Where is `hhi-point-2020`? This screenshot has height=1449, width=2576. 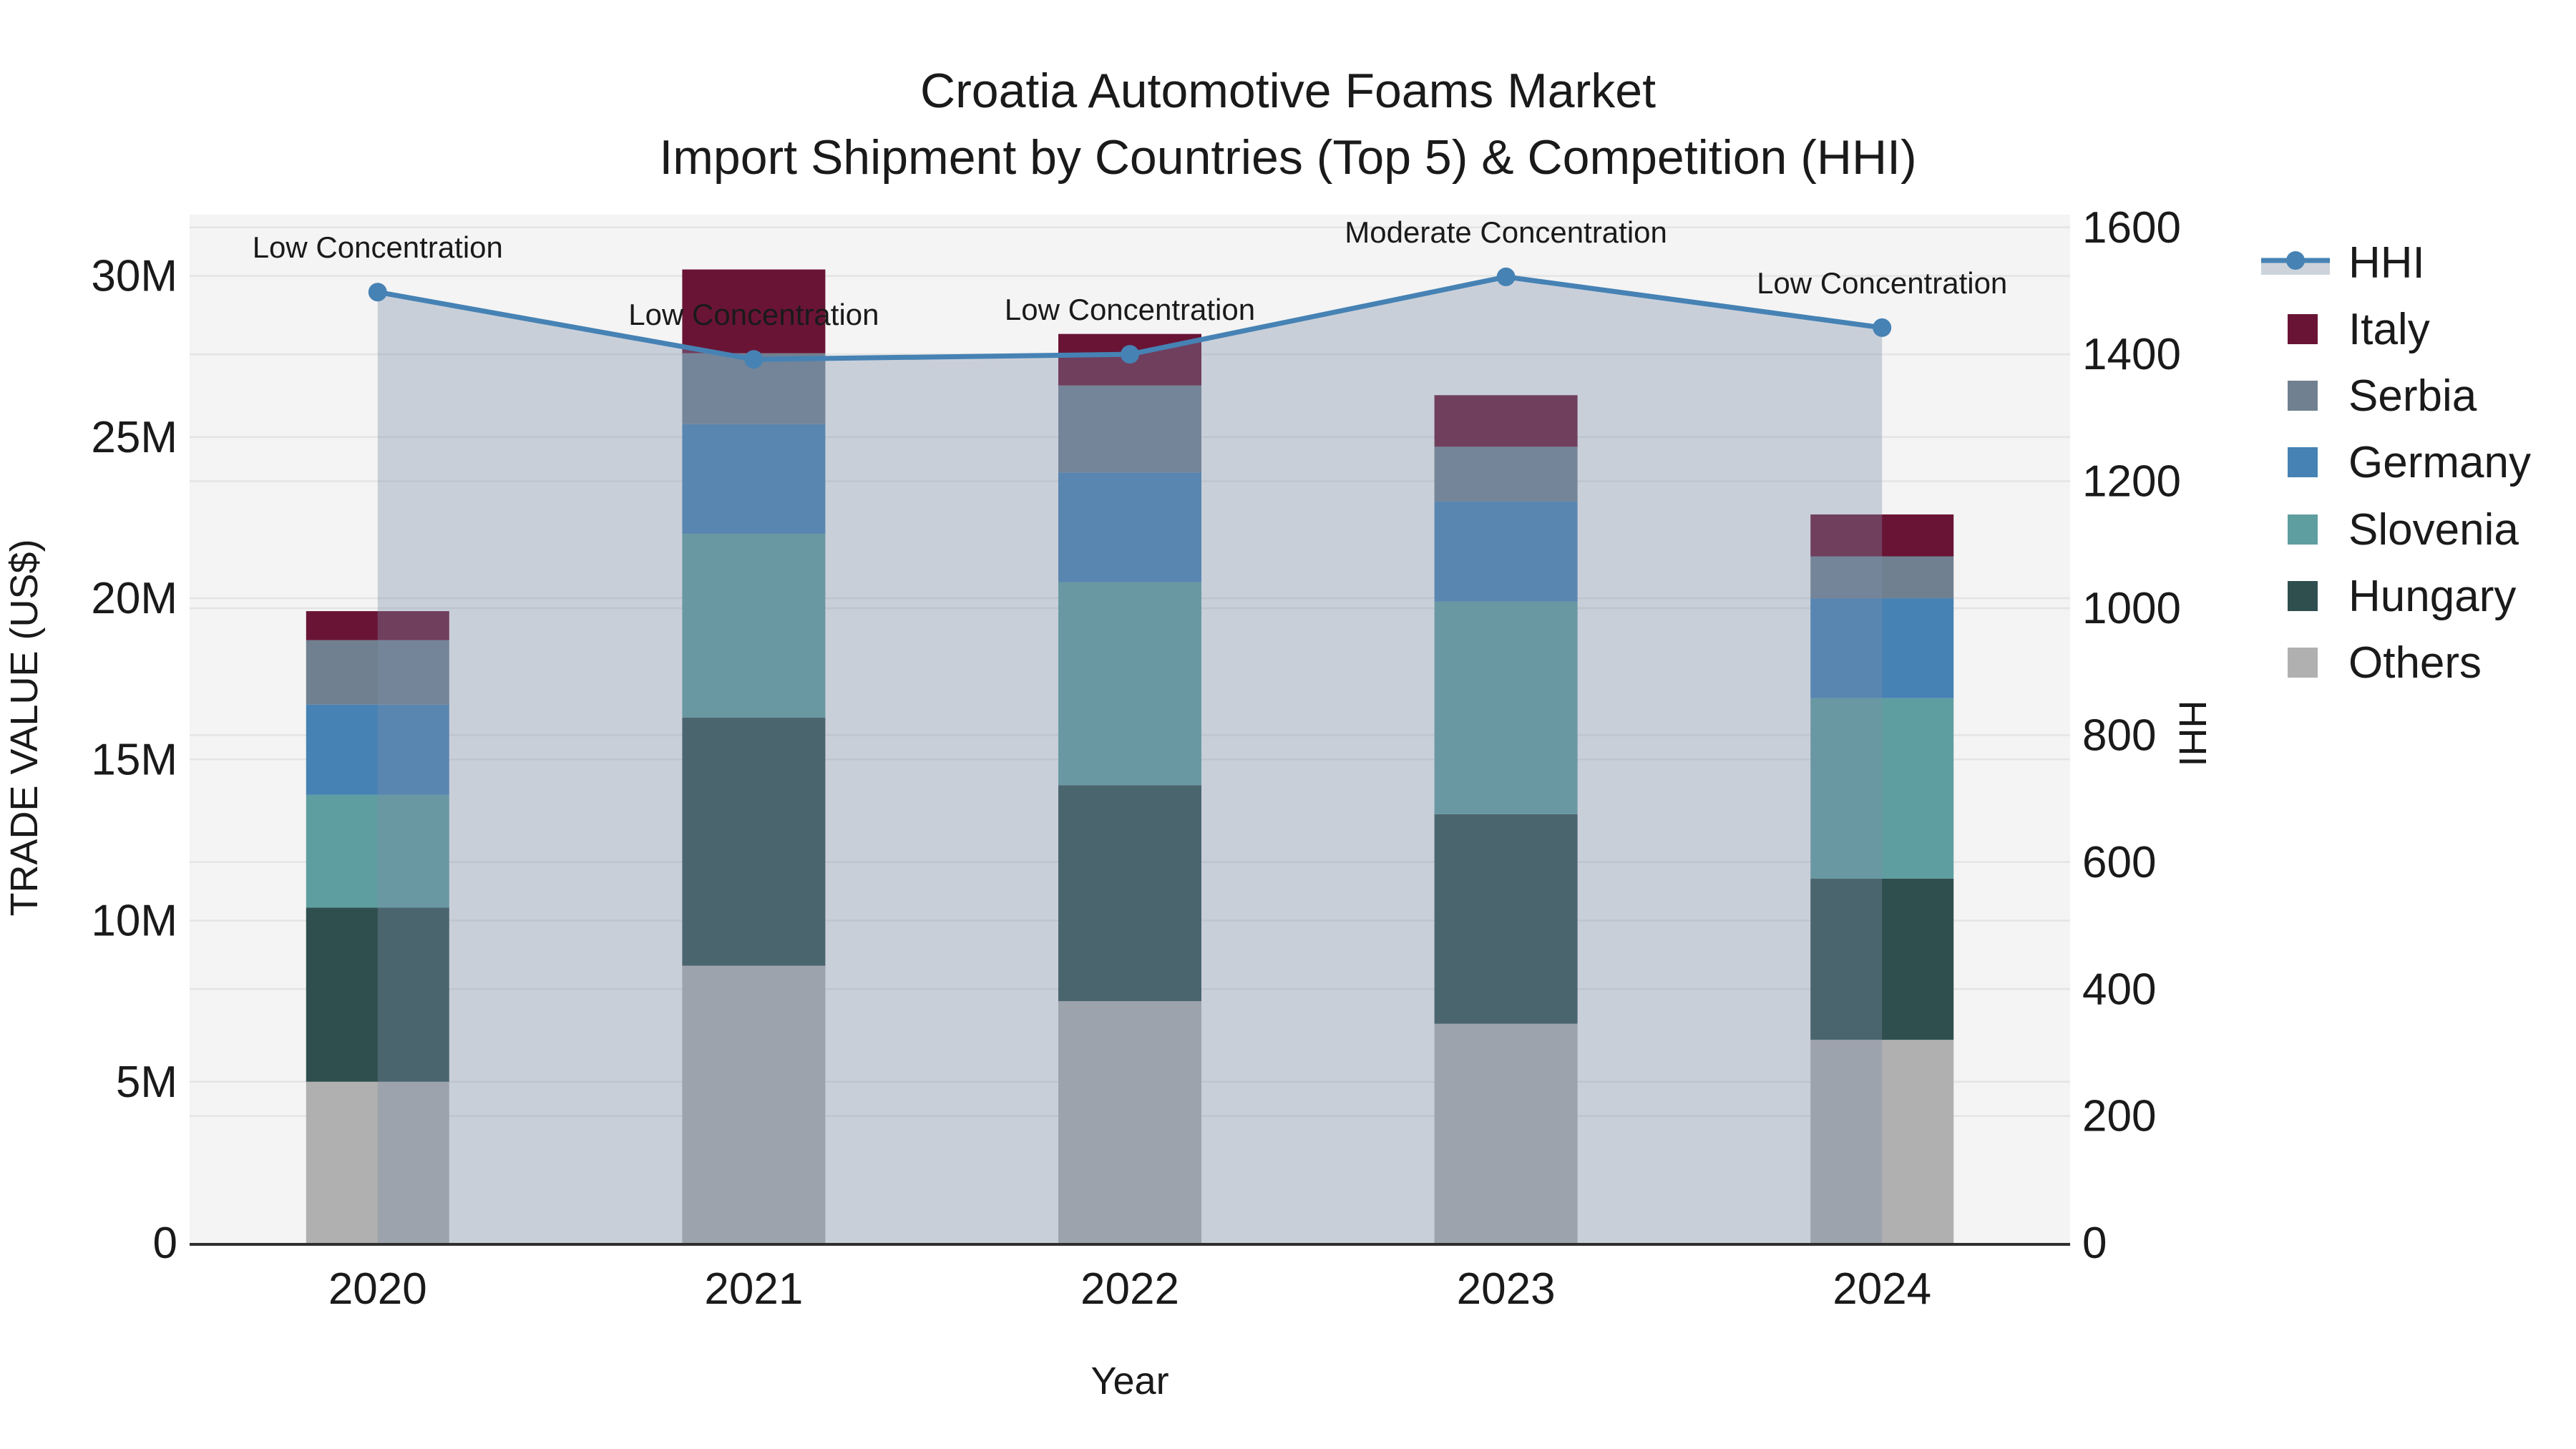
hhi-point-2020 is located at coordinates (377, 292).